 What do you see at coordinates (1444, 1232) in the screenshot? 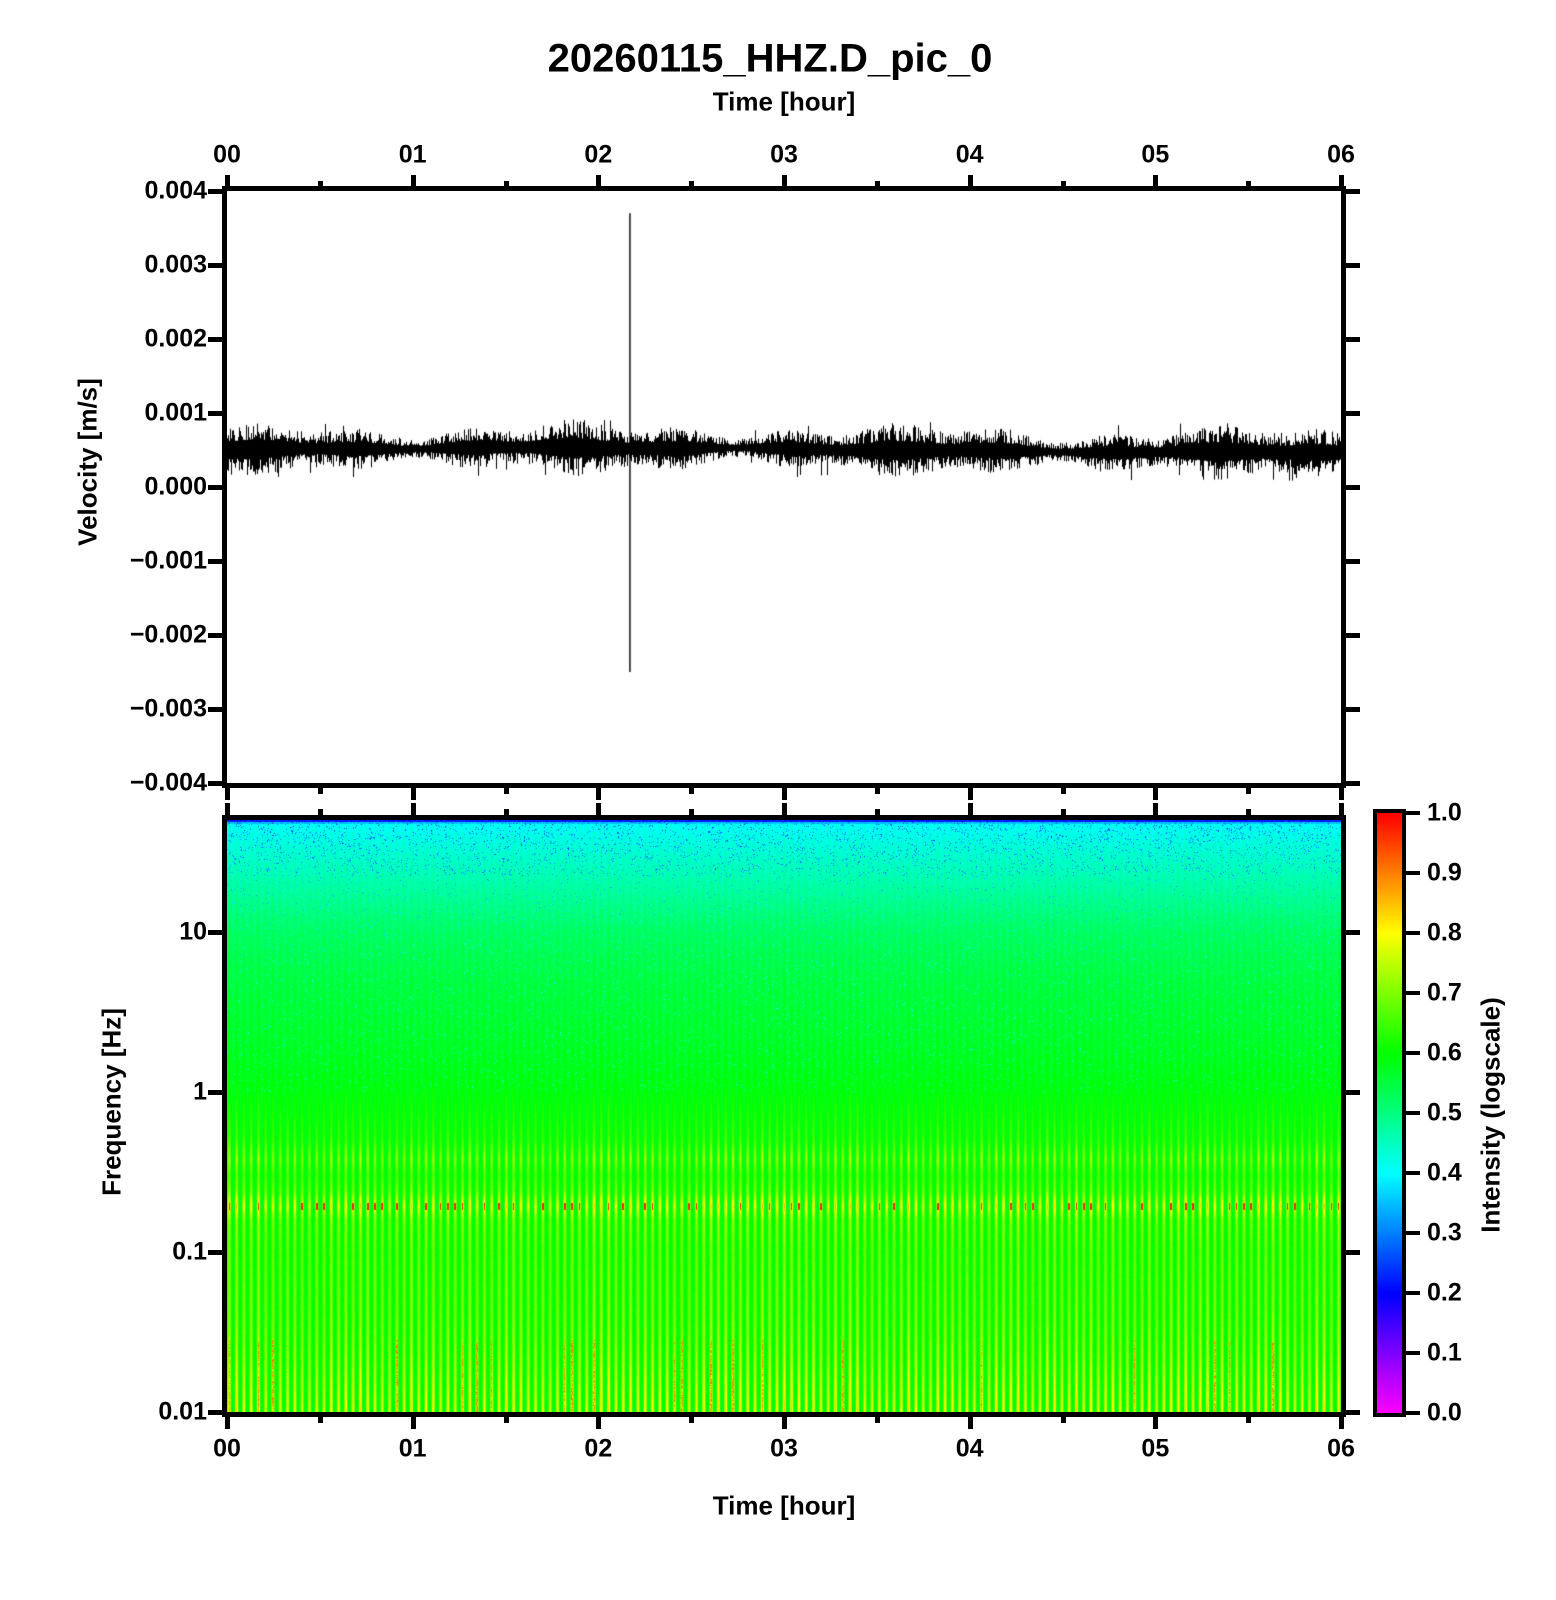
I see `colorbar-tick-label: 0.3` at bounding box center [1444, 1232].